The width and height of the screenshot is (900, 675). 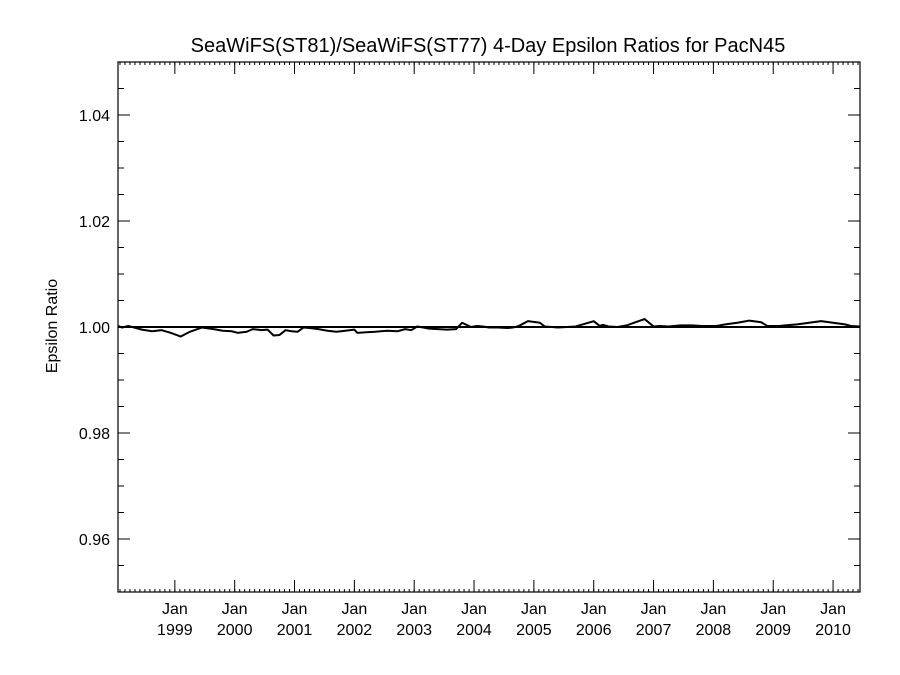 What do you see at coordinates (414, 630) in the screenshot?
I see `x-tick-label-year: 2003` at bounding box center [414, 630].